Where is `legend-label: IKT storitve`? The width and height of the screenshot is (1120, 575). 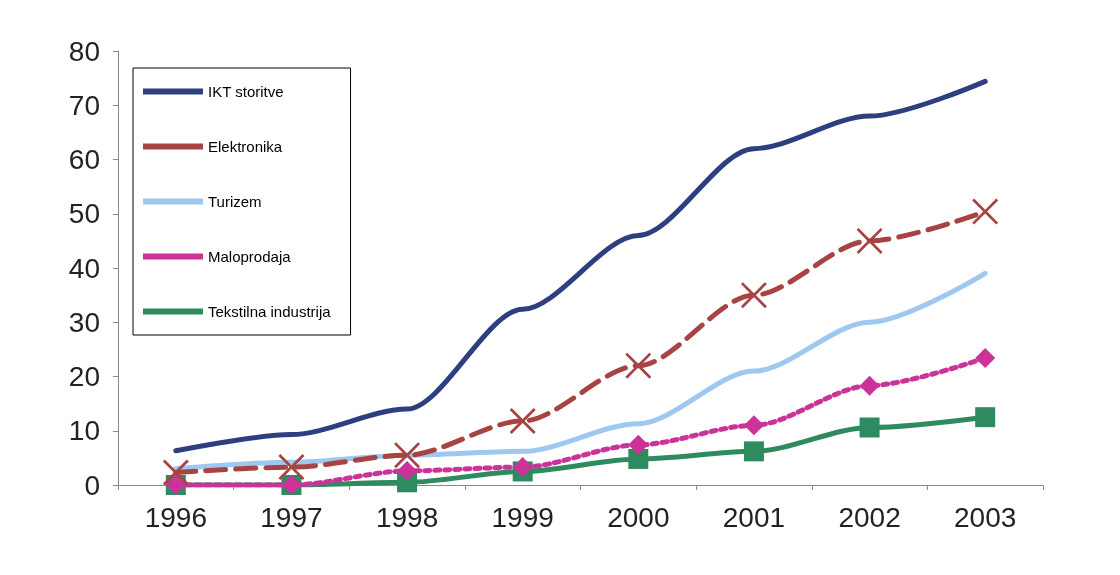
legend-label: IKT storitve is located at coordinates (246, 91).